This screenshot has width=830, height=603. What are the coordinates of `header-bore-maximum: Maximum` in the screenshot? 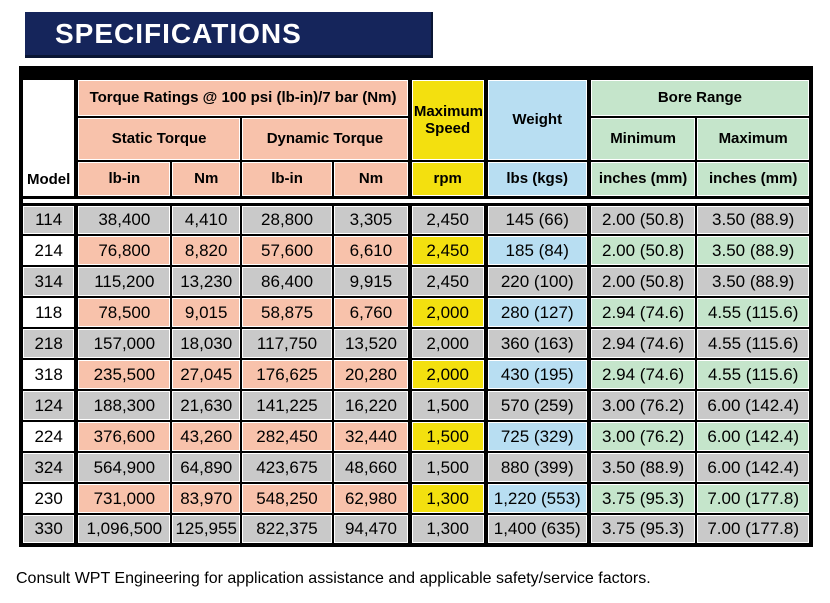 It's located at (753, 139).